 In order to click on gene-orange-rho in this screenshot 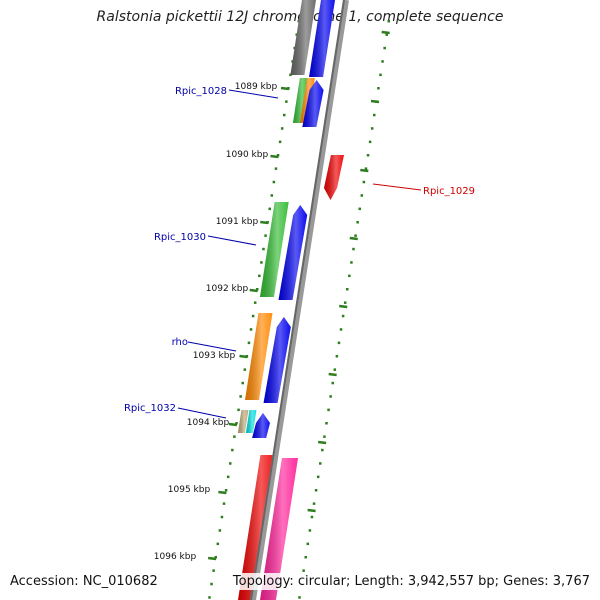, I will do `click(259, 356)`.